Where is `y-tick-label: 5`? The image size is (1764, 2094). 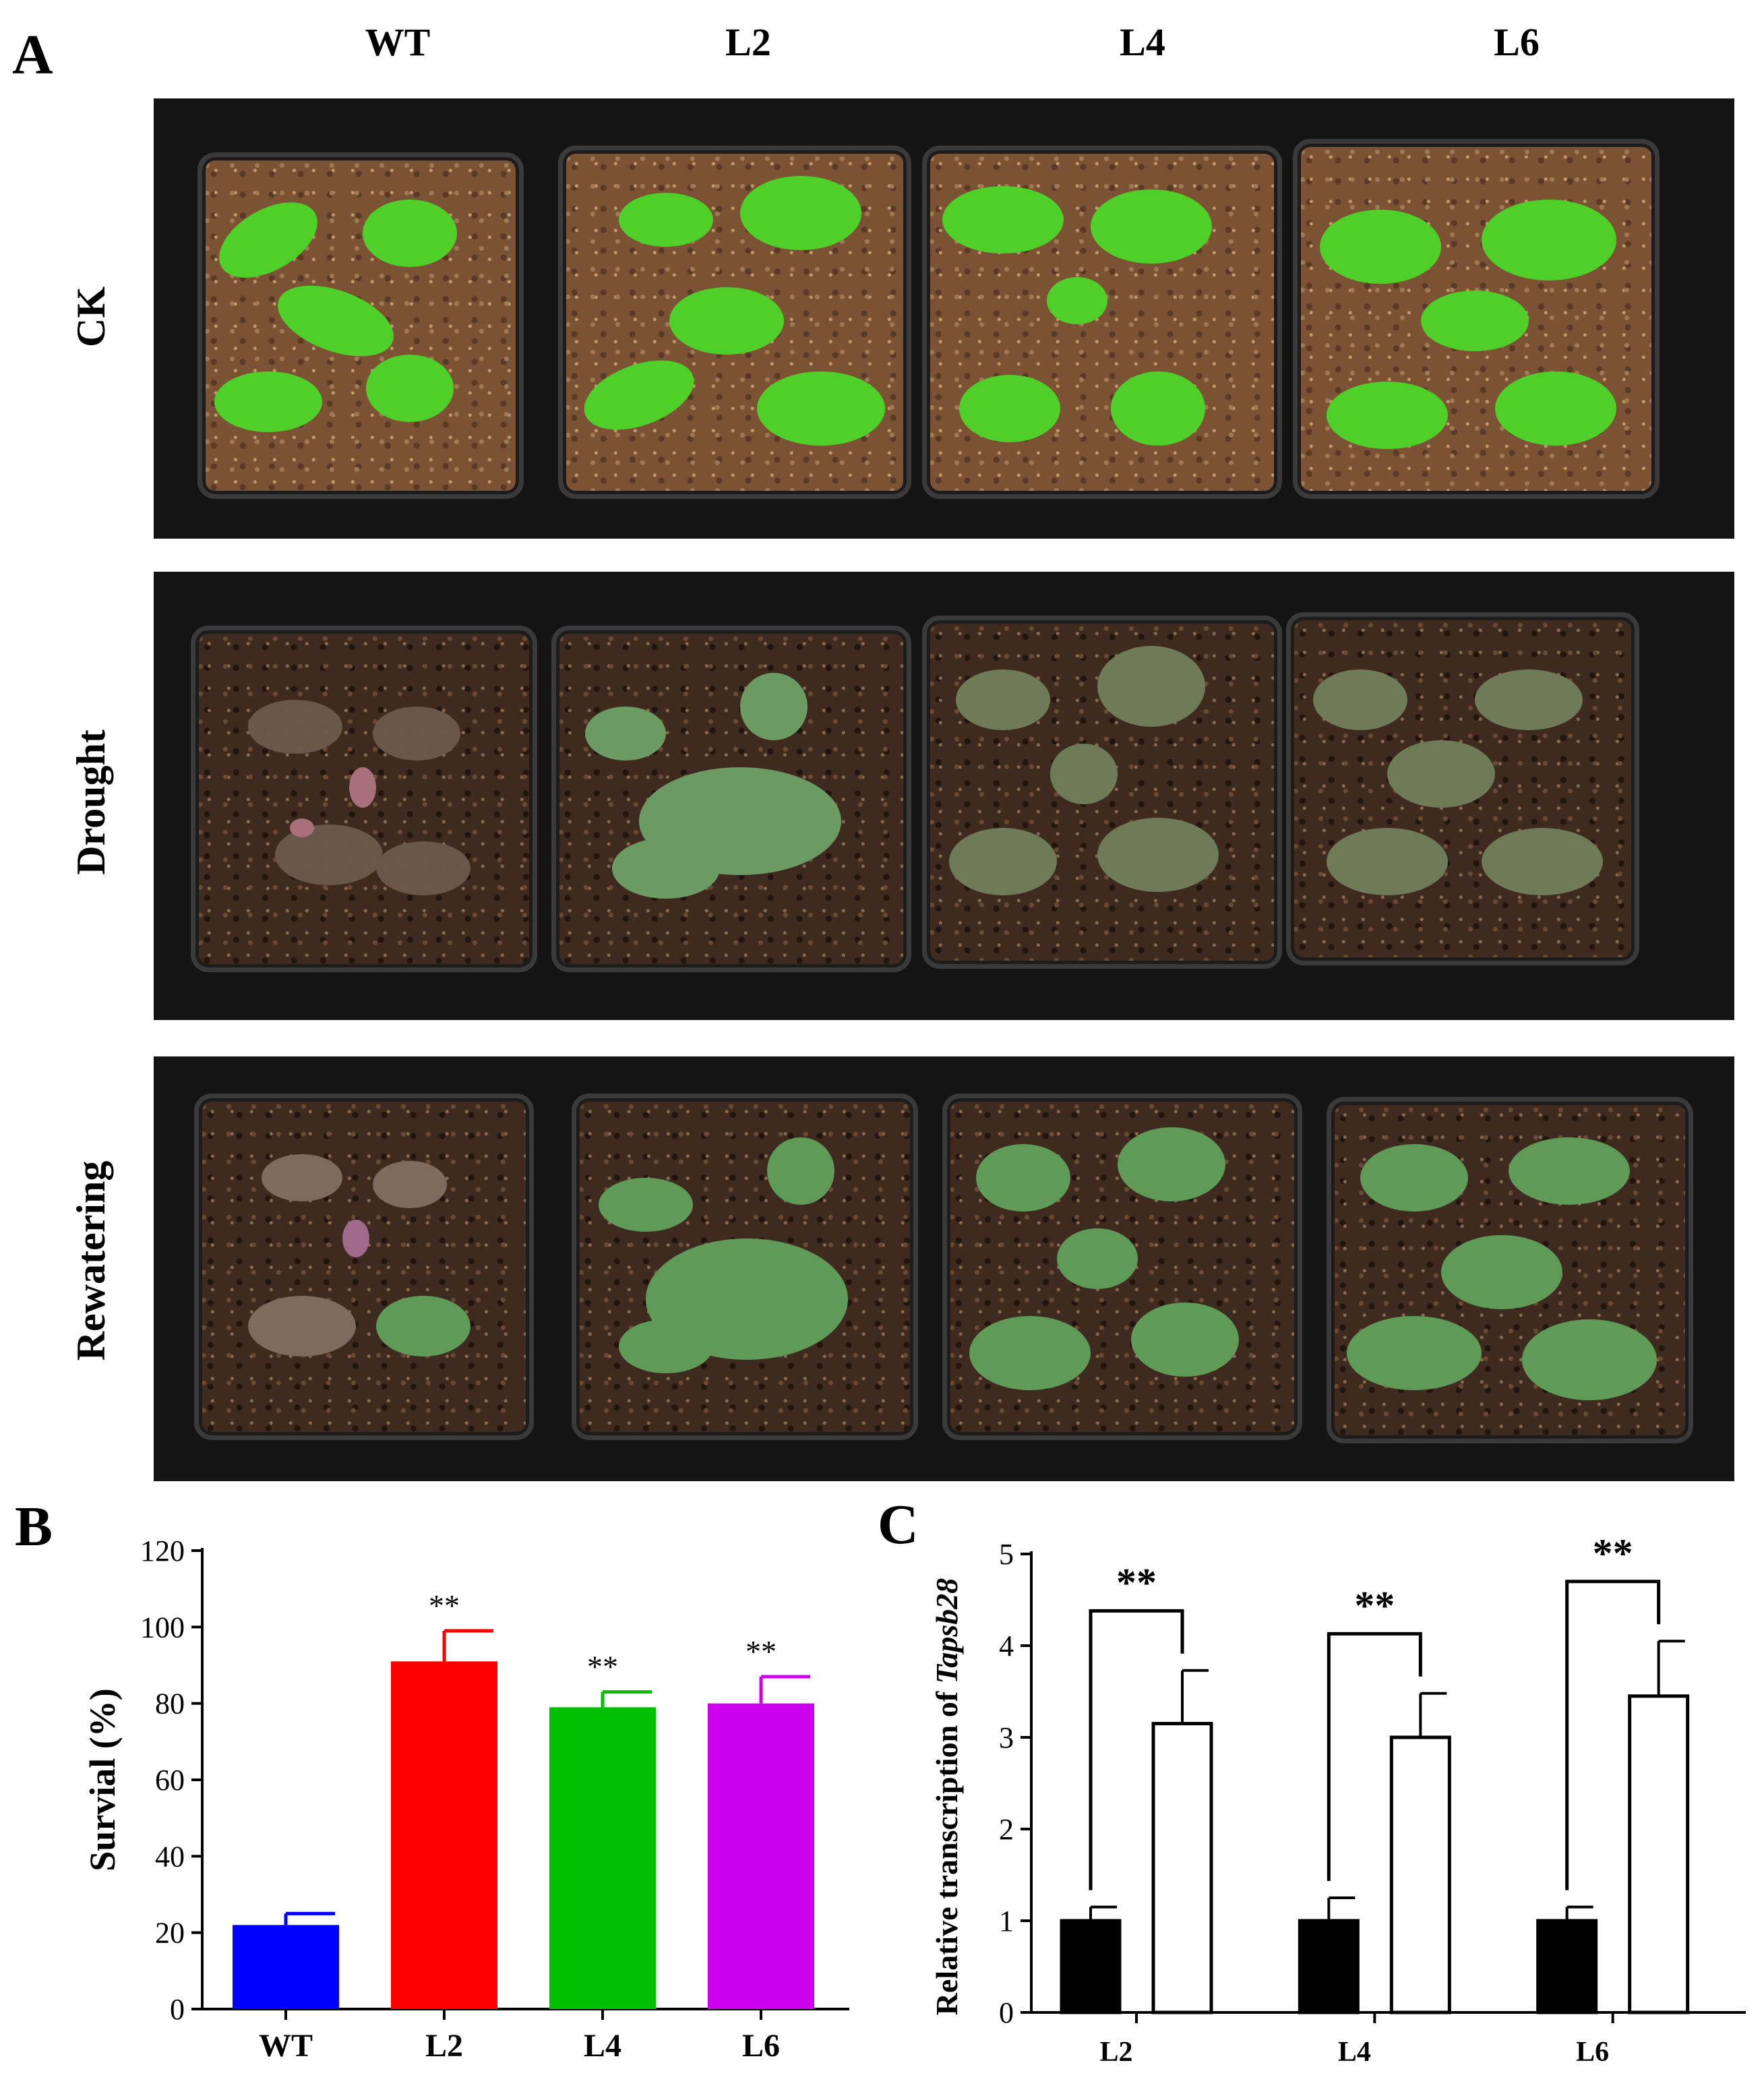
y-tick-label: 5 is located at coordinates (1006, 1554).